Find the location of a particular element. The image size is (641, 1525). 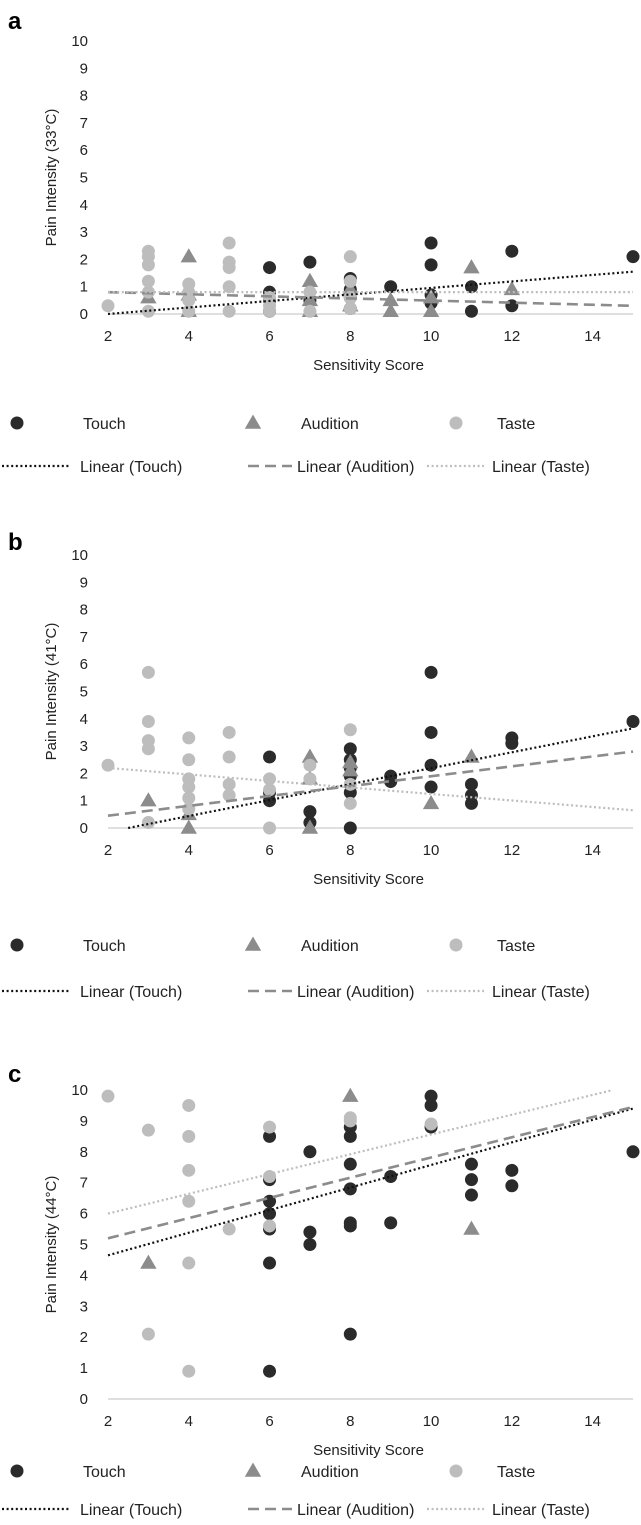

legend-trend-label: Linear (Taste) is located at coordinates (541, 992).